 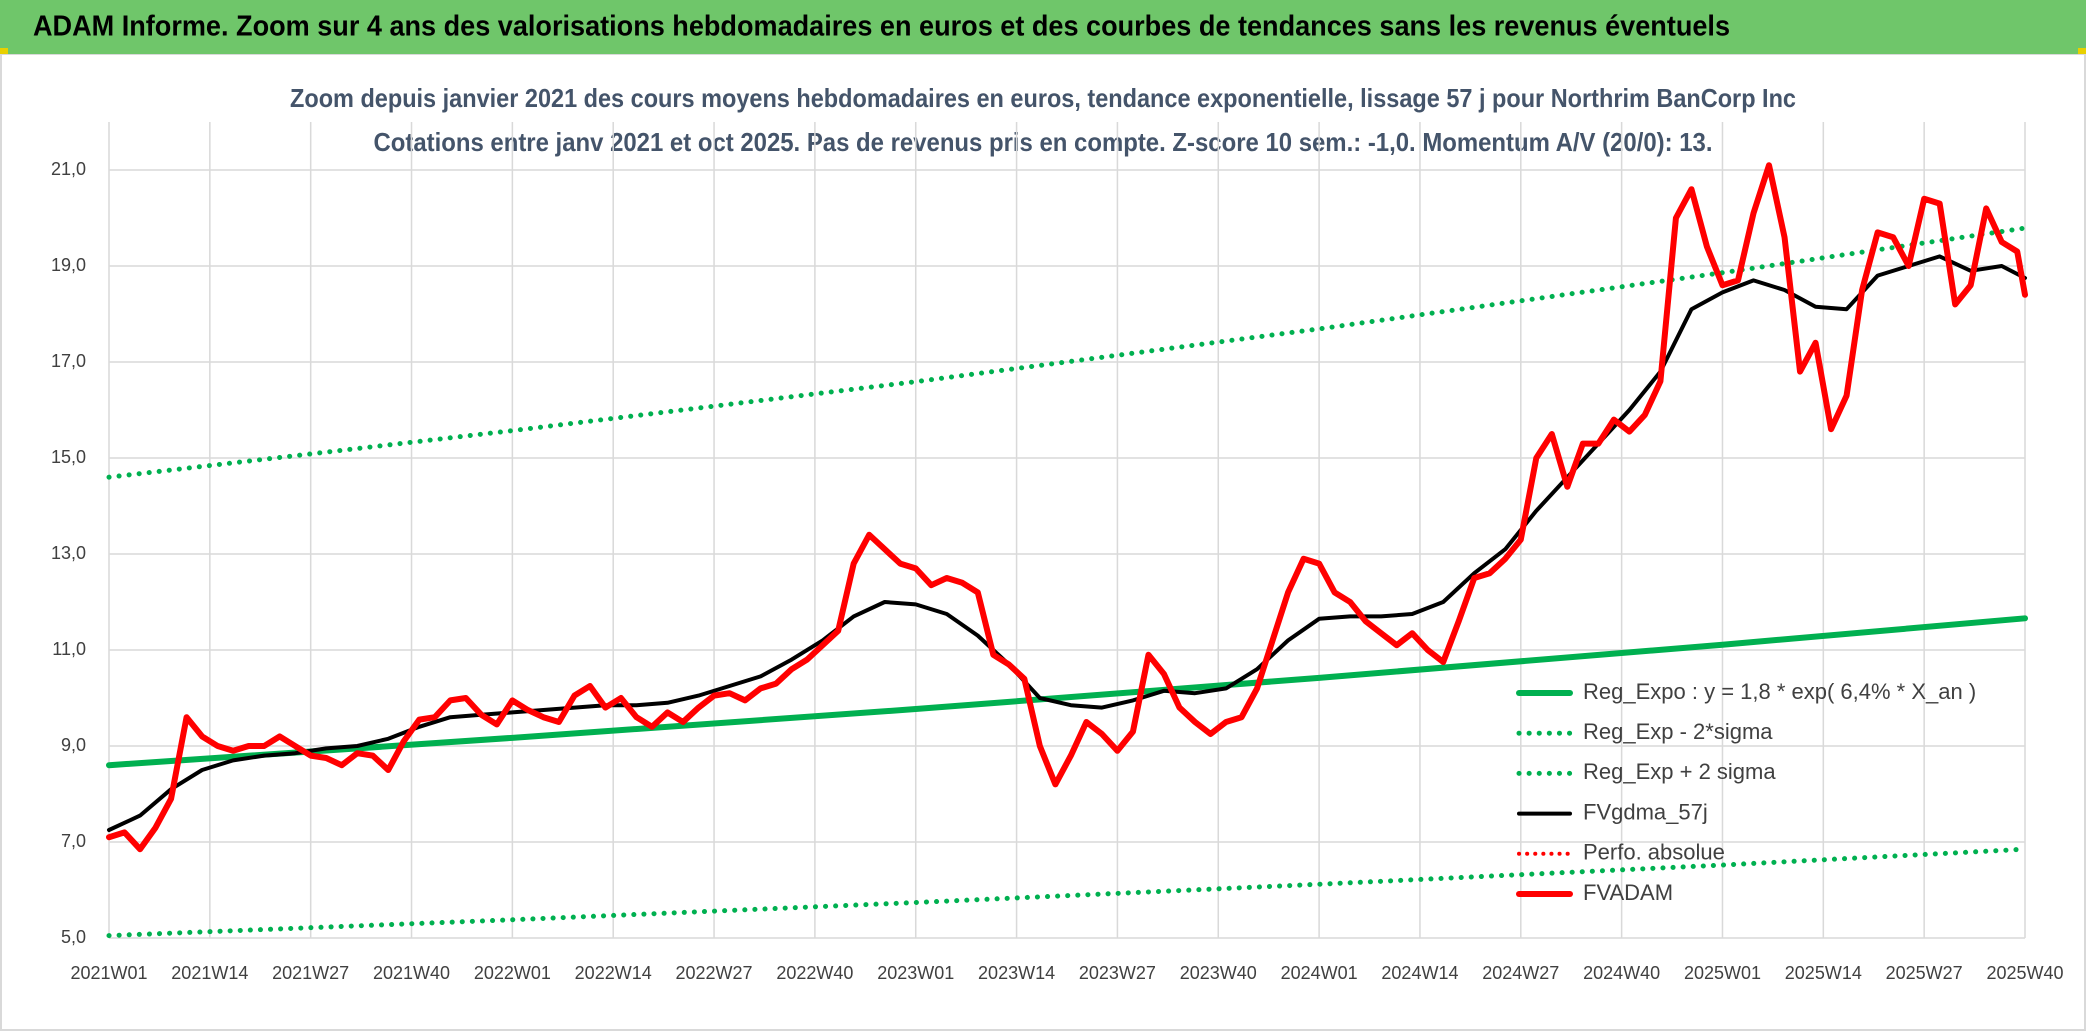 What do you see at coordinates (1924, 973) in the screenshot?
I see `x-tick-label: 2025W27` at bounding box center [1924, 973].